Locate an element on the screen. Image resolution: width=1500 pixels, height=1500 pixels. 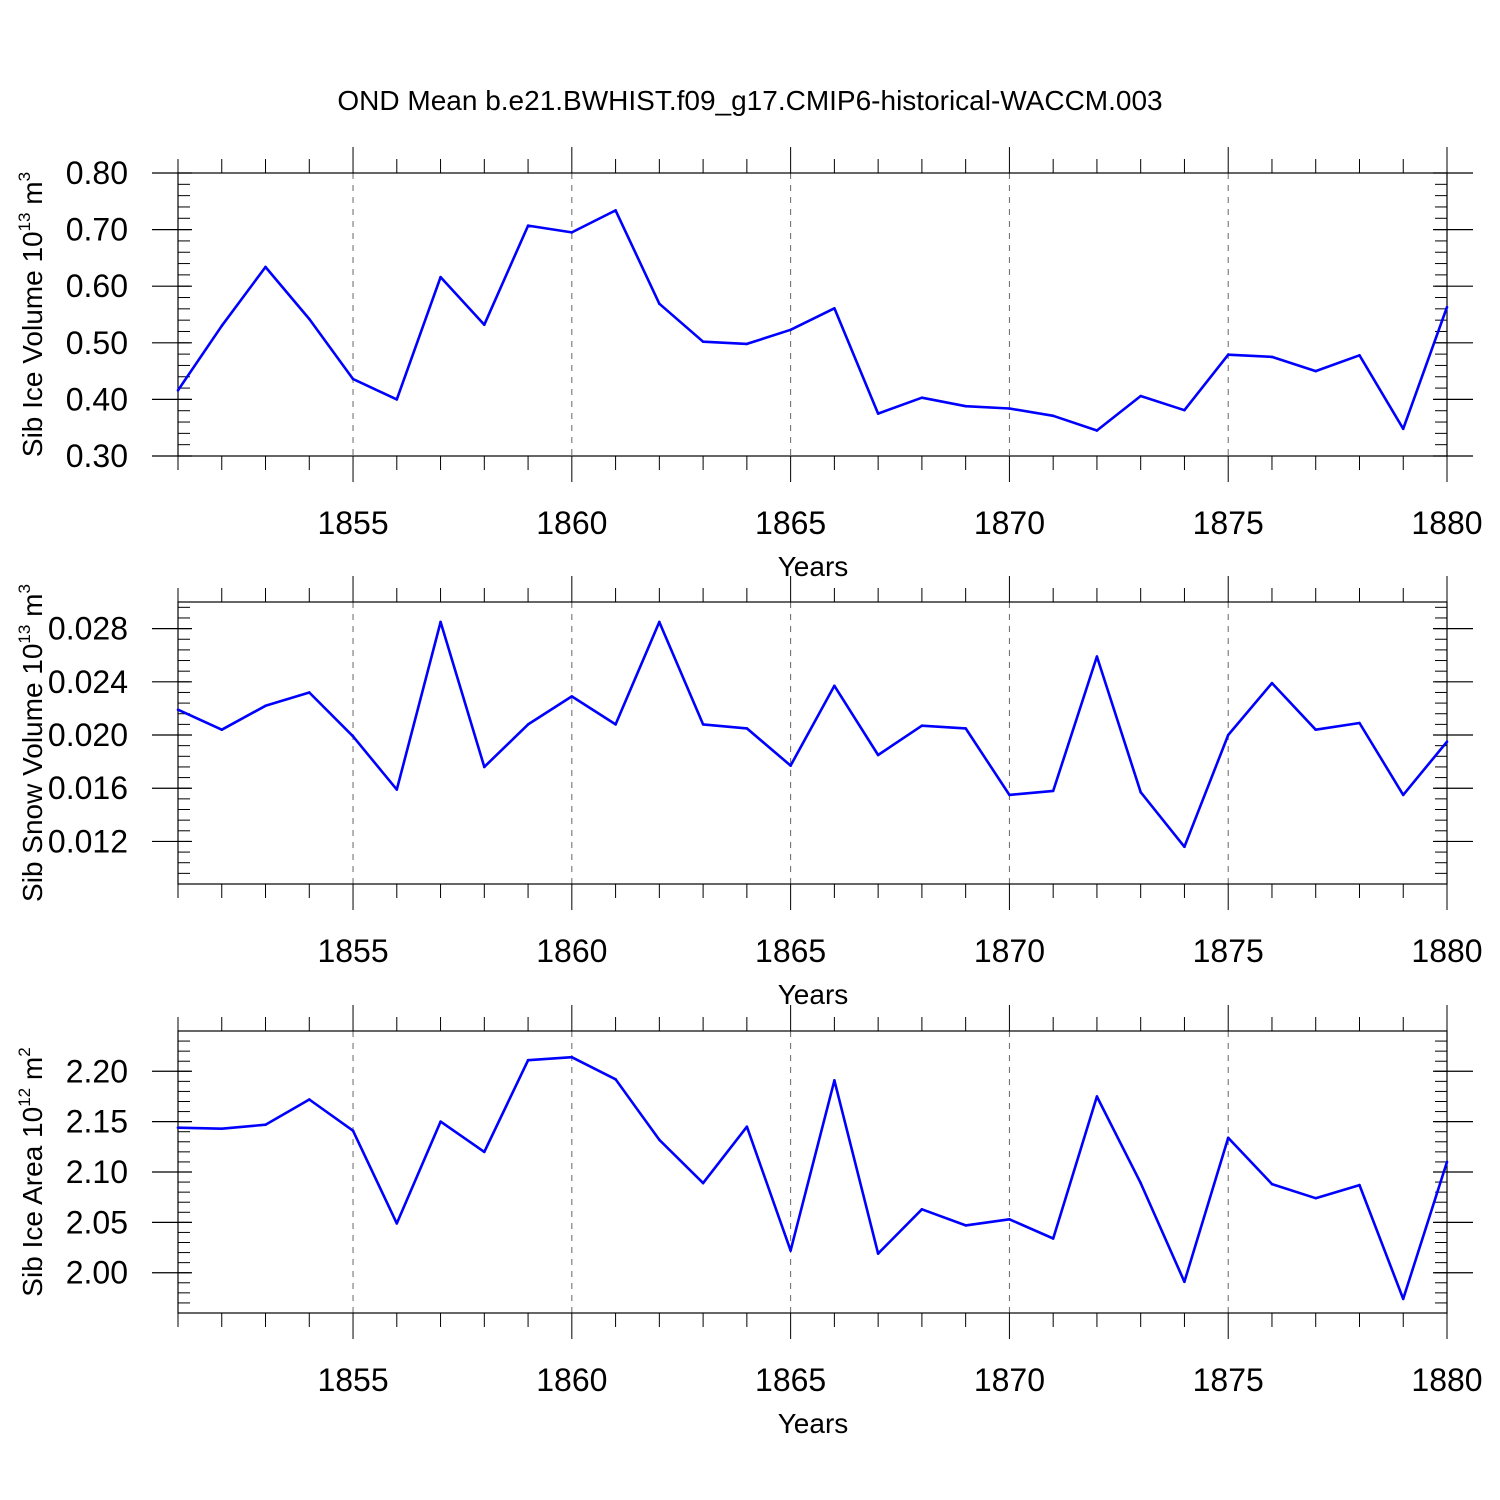
snow-volume-ytick-label-4: 0.028 is located at coordinates (88, 629).